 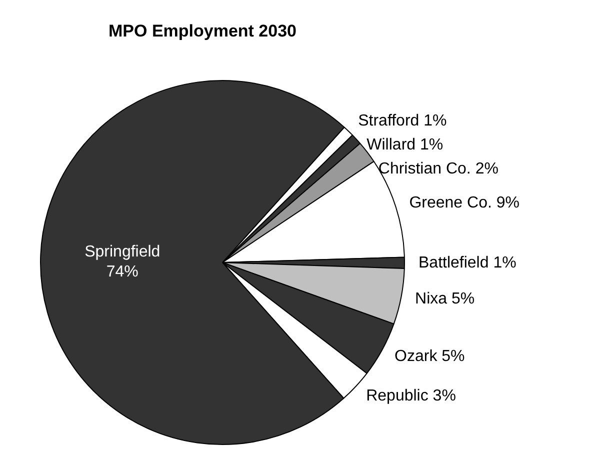 I want to click on slice-label: Ozark 5%, so click(x=429, y=356).